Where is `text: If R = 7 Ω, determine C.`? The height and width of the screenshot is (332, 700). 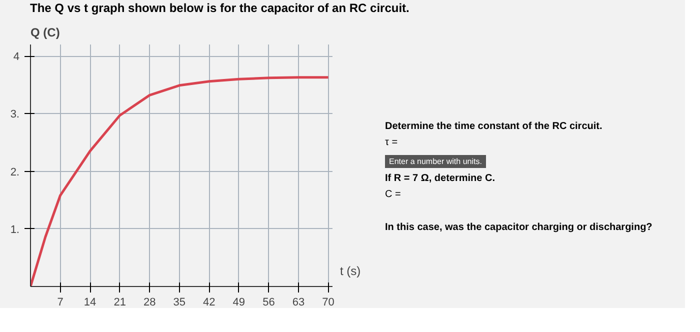 text: If R = 7 Ω, determine C. is located at coordinates (440, 179).